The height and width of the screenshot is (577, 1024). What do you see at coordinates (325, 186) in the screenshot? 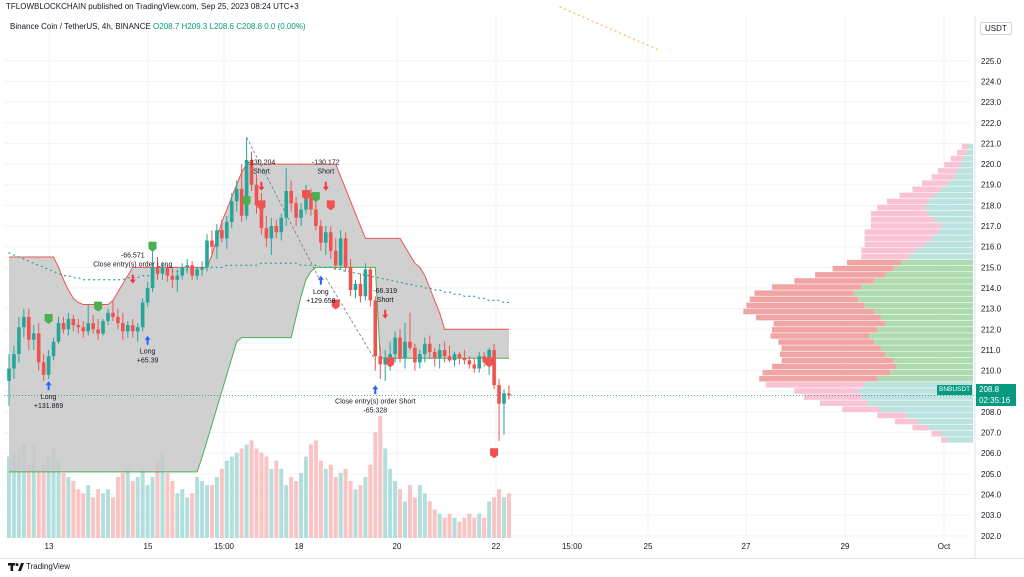
I see `short-arrow-marker` at bounding box center [325, 186].